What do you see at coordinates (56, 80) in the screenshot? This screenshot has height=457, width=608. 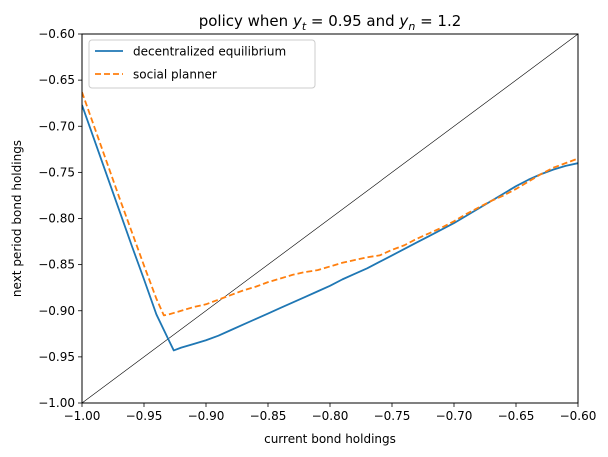 I see `y-tick-label: −0.65` at bounding box center [56, 80].